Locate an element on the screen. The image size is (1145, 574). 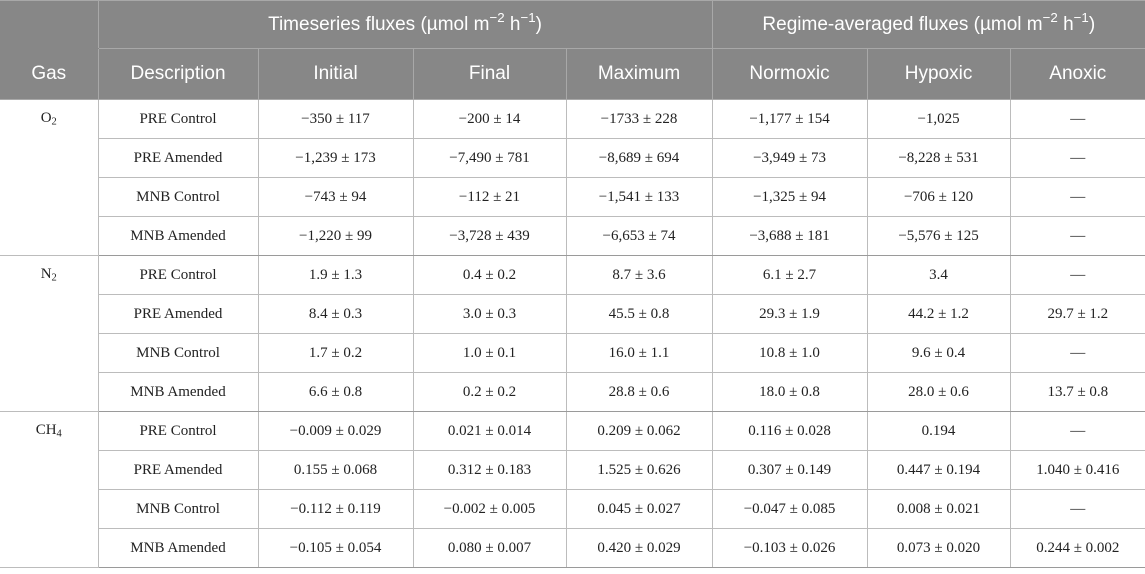
column-header-gas: Gas is located at coordinates (49, 74).